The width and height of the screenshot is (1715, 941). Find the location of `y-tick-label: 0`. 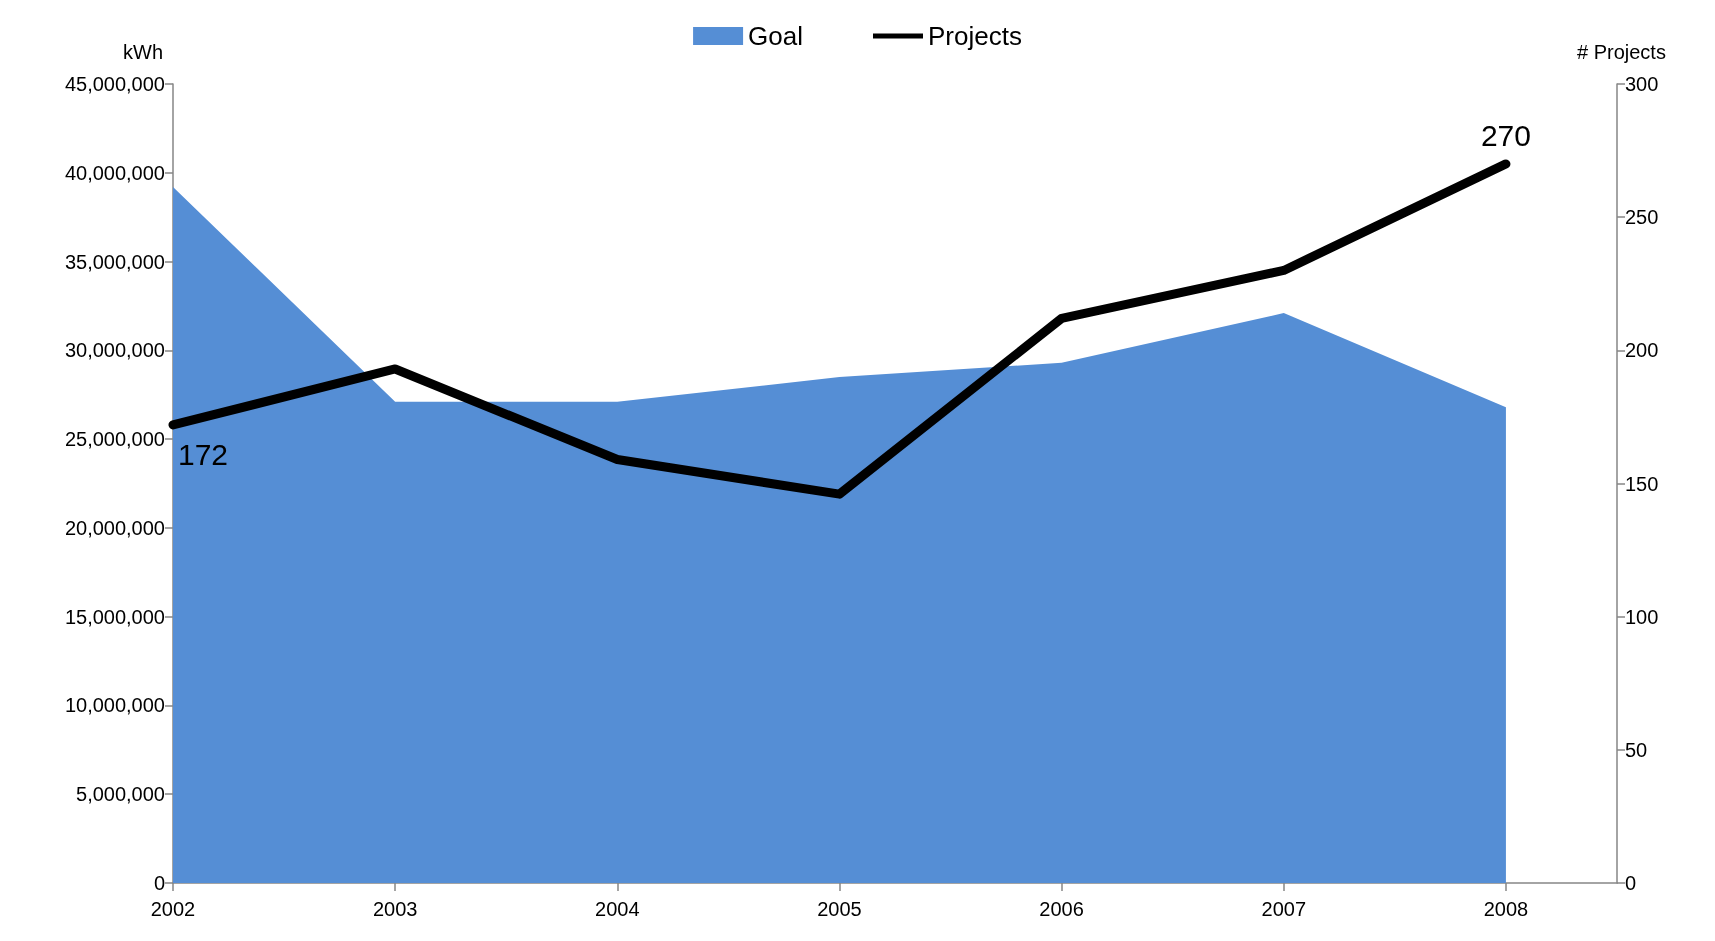

y-tick-label: 0 is located at coordinates (159, 883).